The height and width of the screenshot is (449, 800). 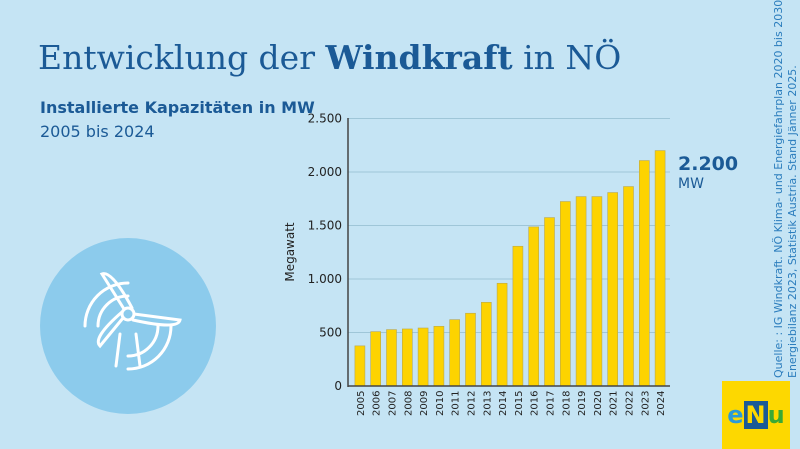 What do you see at coordinates (290, 252) in the screenshot?
I see `y-axis-label: Megawatt` at bounding box center [290, 252].